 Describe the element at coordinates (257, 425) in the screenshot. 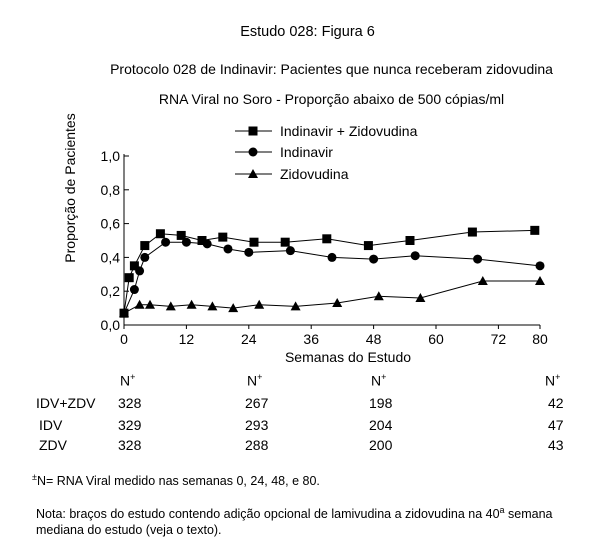

I see `table-cell: 293` at that location.